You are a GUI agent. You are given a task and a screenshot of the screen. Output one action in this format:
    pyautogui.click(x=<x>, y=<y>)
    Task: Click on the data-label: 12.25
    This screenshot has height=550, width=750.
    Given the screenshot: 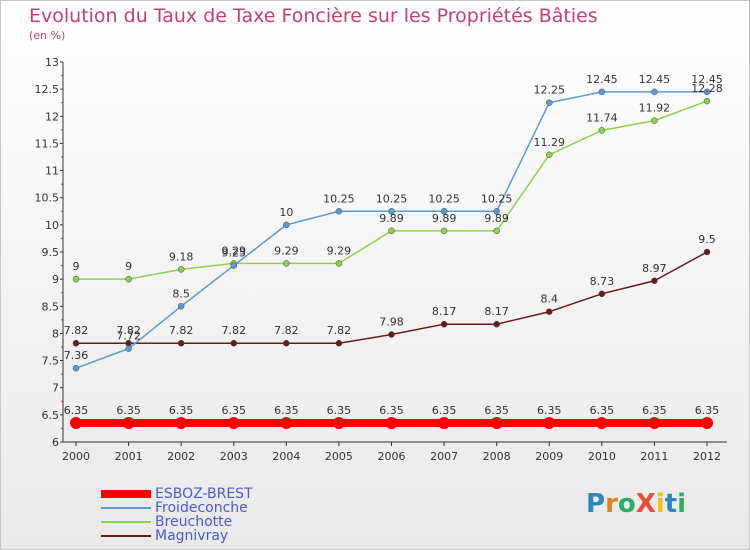 What is the action you would take?
    pyautogui.click(x=550, y=90)
    